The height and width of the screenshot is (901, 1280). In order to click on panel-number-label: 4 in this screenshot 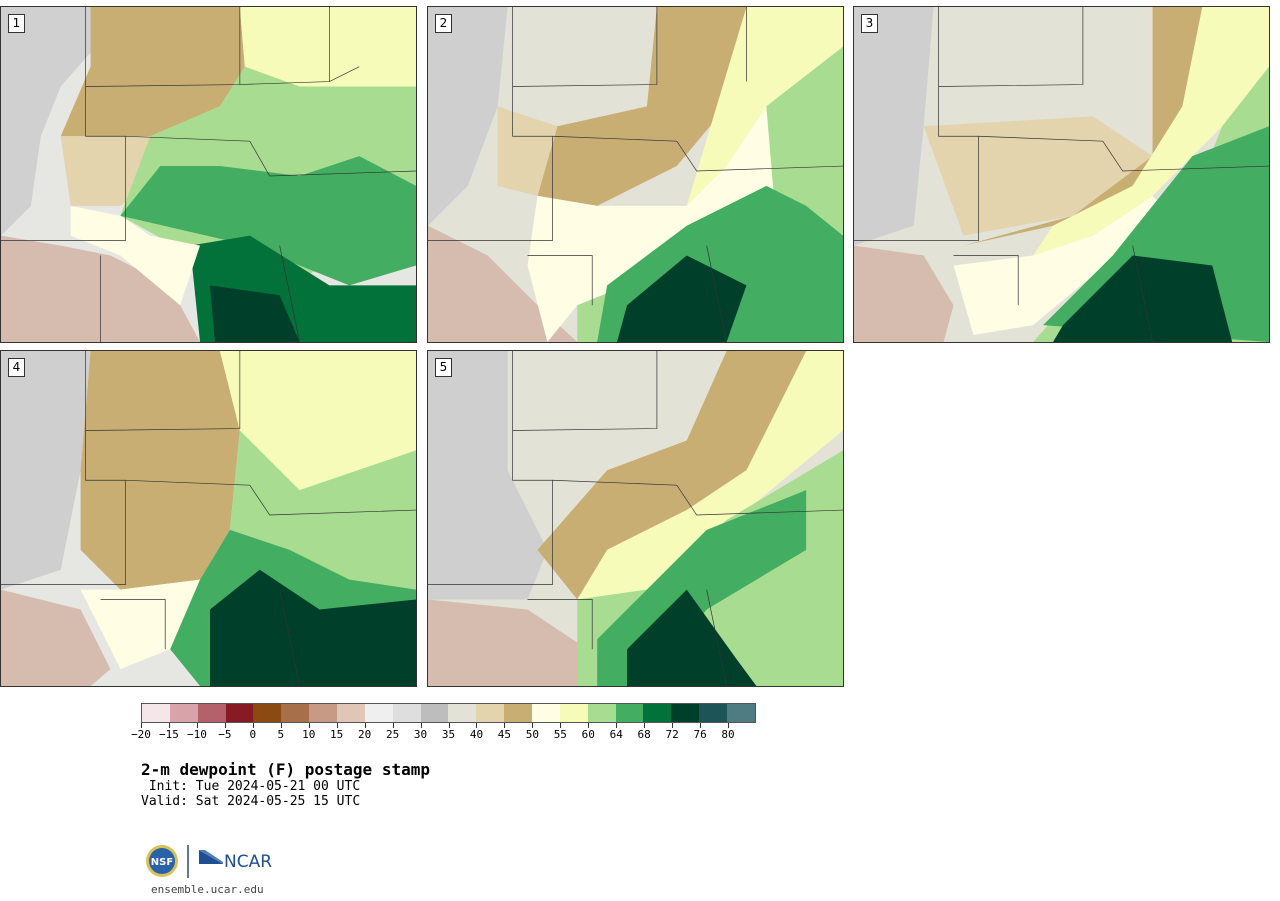, I will do `click(16, 367)`.